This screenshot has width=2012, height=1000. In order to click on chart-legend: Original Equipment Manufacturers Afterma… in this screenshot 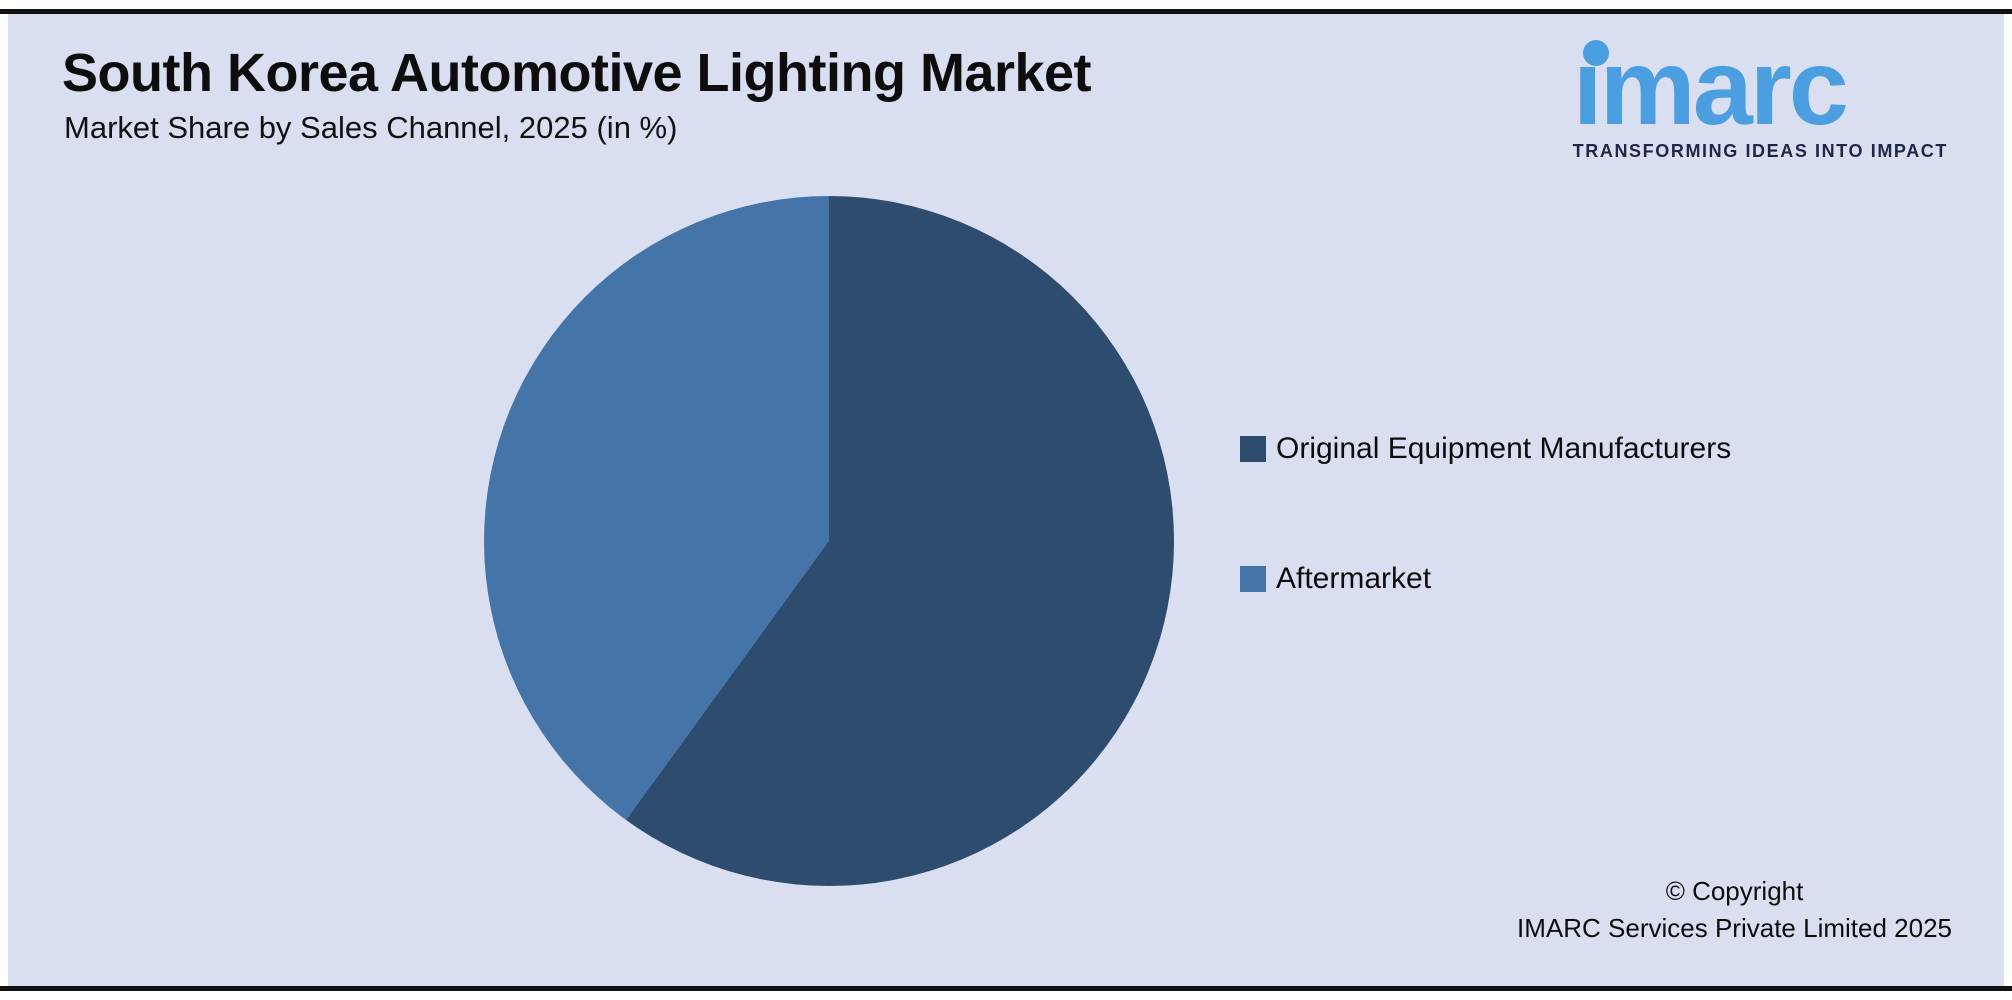, I will do `click(1485, 562)`.